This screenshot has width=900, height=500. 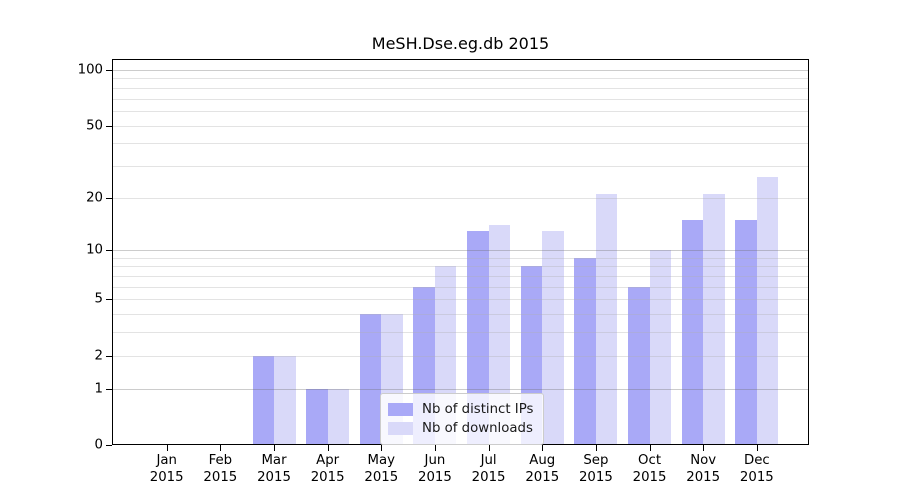 What do you see at coordinates (285, 400) in the screenshot?
I see `bar-downloads-mar` at bounding box center [285, 400].